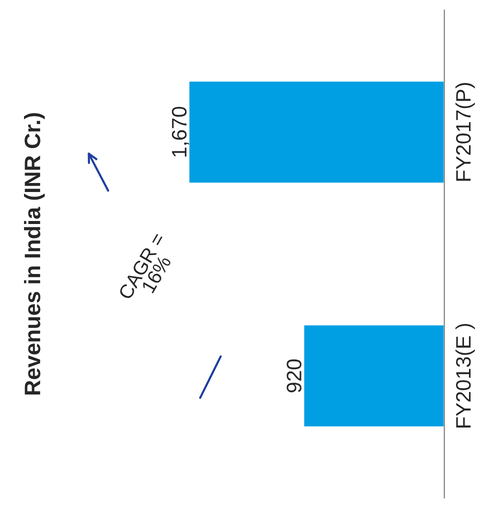 This screenshot has height=508, width=491. What do you see at coordinates (181, 131) in the screenshot?
I see `data-label: 1,670` at bounding box center [181, 131].